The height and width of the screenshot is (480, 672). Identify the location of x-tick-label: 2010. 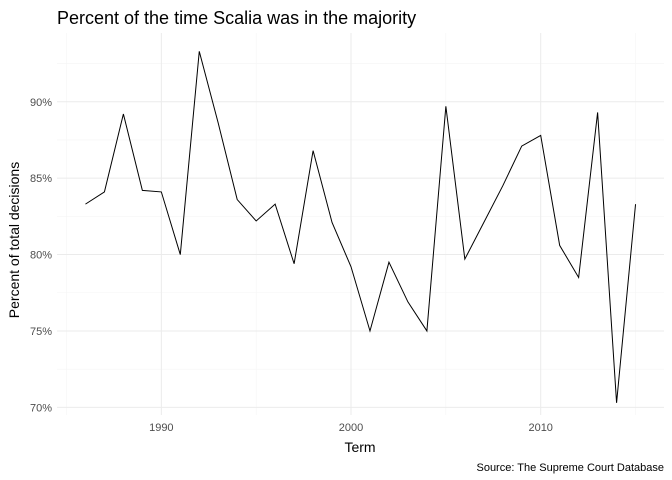
(540, 428).